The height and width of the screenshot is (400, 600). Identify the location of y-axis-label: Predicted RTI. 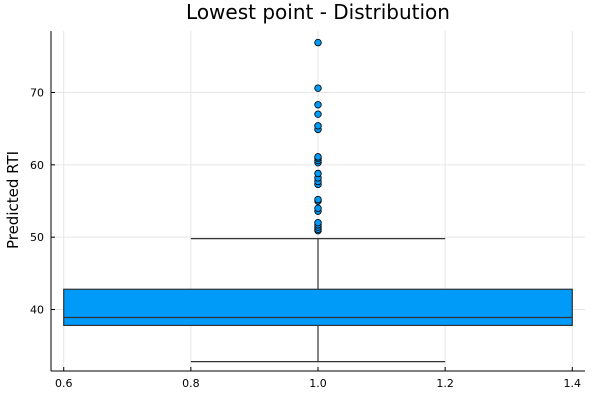
(13, 200).